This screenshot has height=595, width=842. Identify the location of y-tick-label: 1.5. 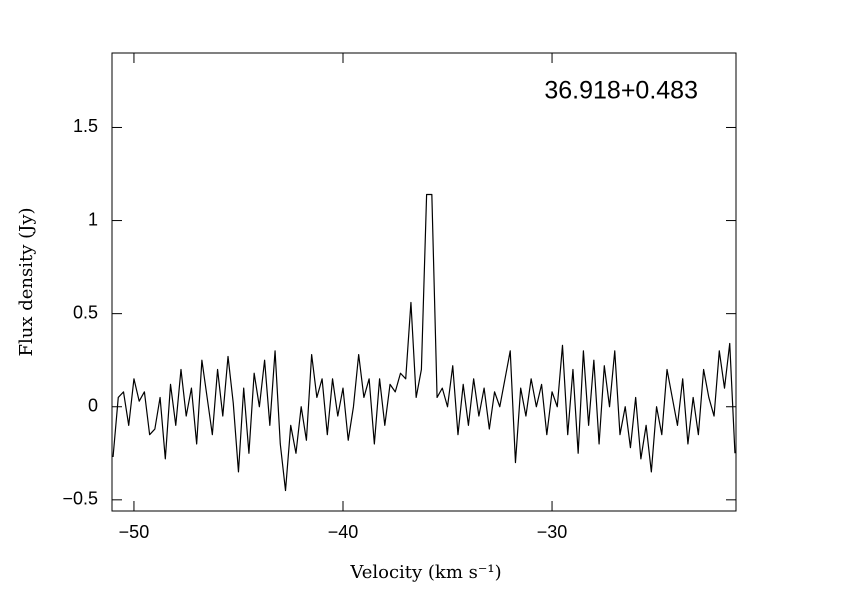
(85, 126).